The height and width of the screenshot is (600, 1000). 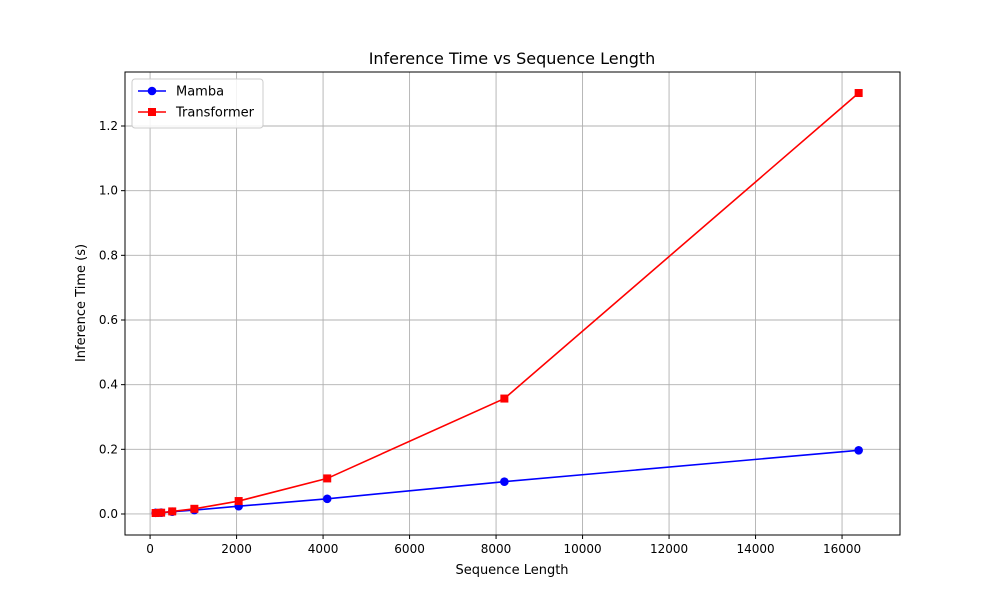 What do you see at coordinates (108, 449) in the screenshot?
I see `y-tick-label: 0.2` at bounding box center [108, 449].